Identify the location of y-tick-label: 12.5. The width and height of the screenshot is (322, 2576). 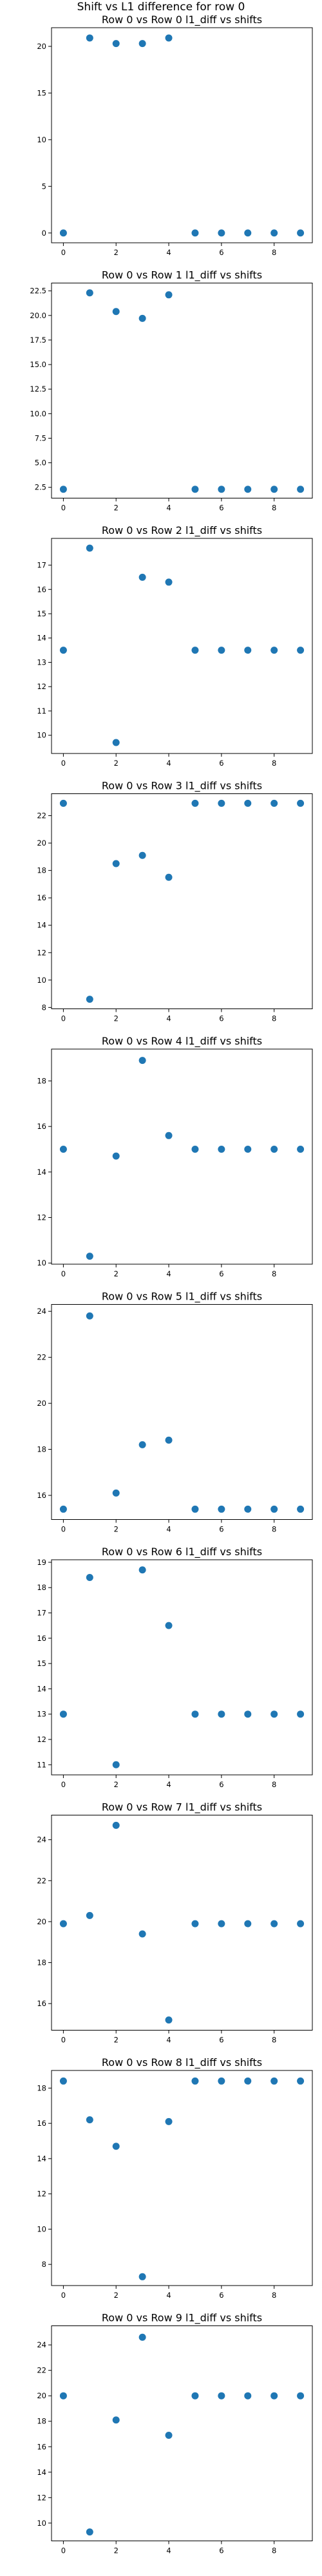
(38, 388).